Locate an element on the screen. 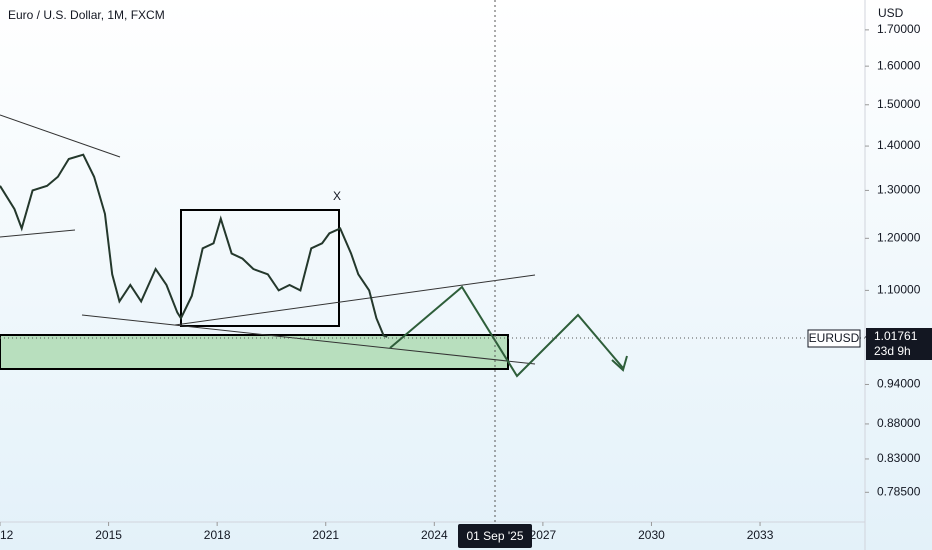 This screenshot has height=550, width=932. x-tick-label: 2018 is located at coordinates (217, 535).